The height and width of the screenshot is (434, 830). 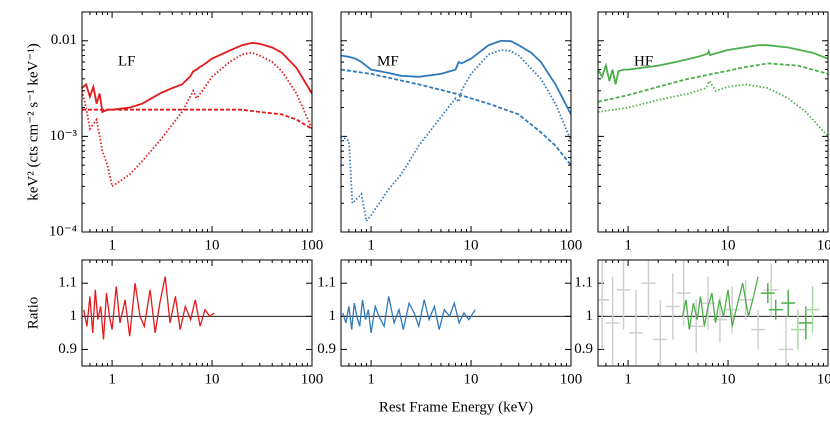 What do you see at coordinates (643, 61) in the screenshot?
I see `panel-label: HF` at bounding box center [643, 61].